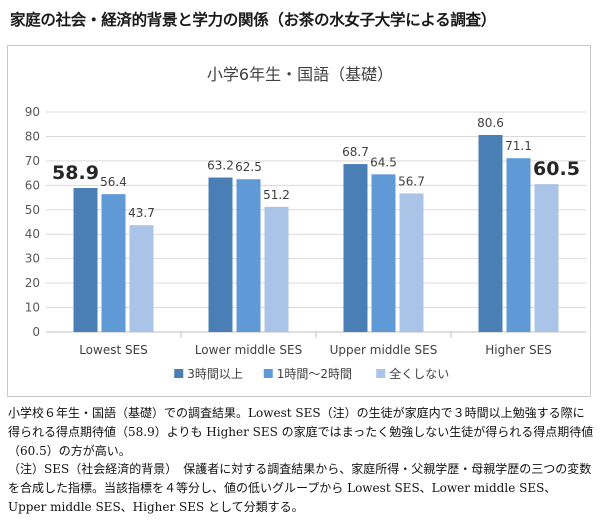  What do you see at coordinates (32, 185) in the screenshot?
I see `y-tick-label: 60` at bounding box center [32, 185].